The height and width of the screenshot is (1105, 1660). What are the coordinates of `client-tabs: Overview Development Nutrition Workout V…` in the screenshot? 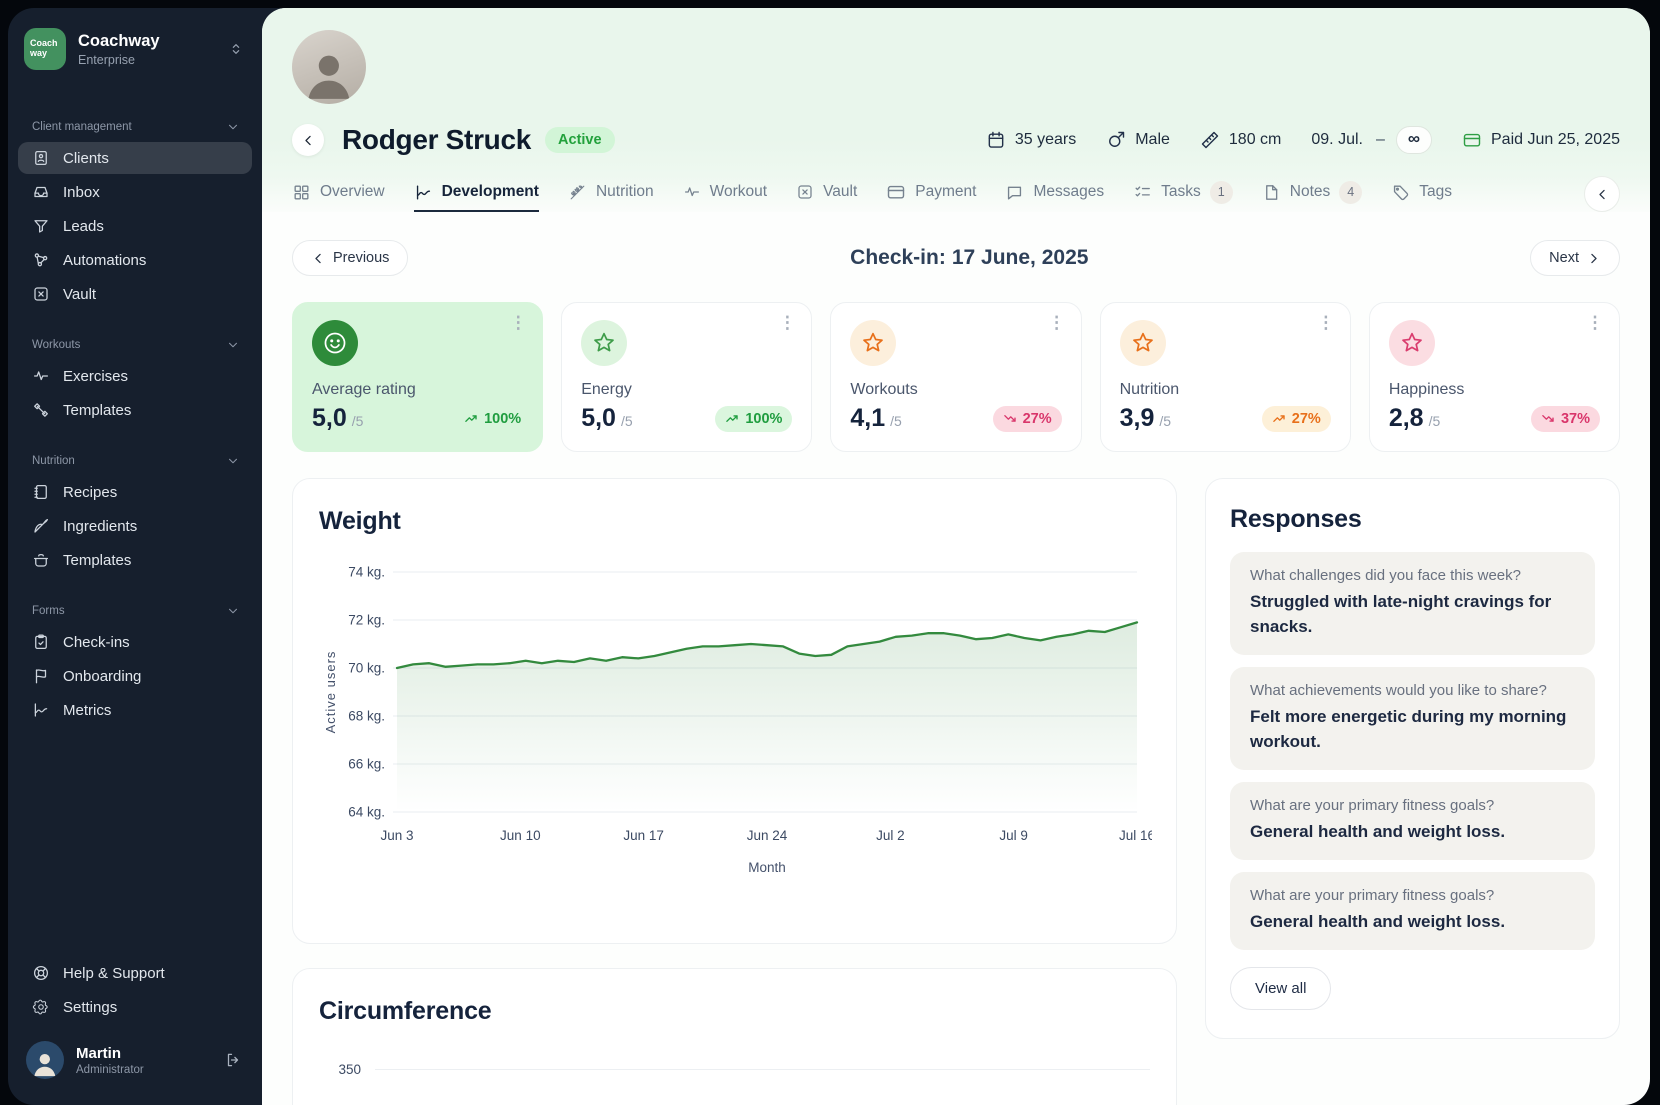 It's located at (956, 194).